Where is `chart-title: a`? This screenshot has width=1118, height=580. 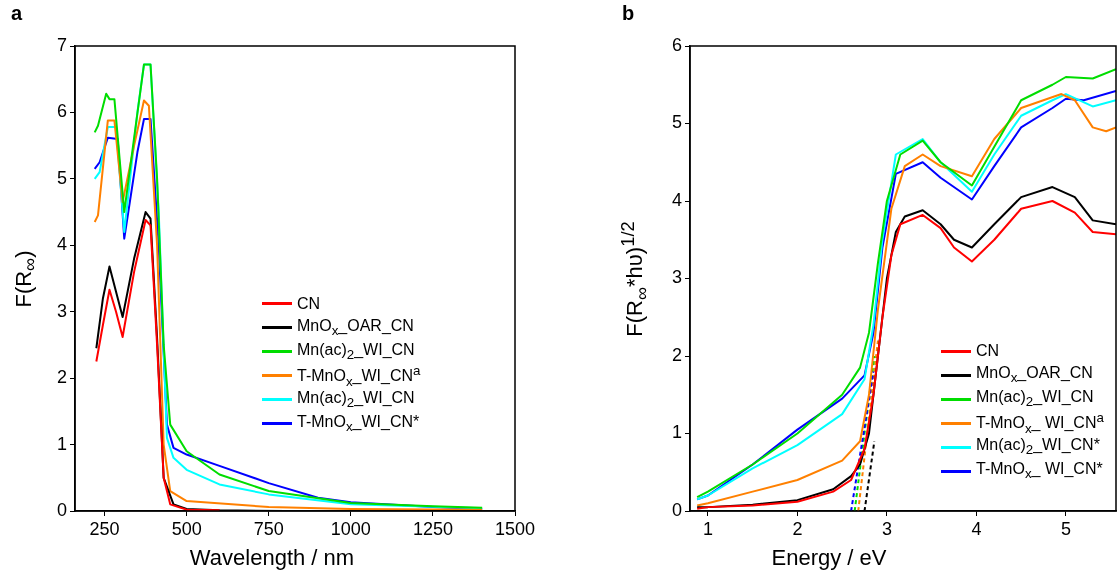
chart-title: a is located at coordinates (17, 13).